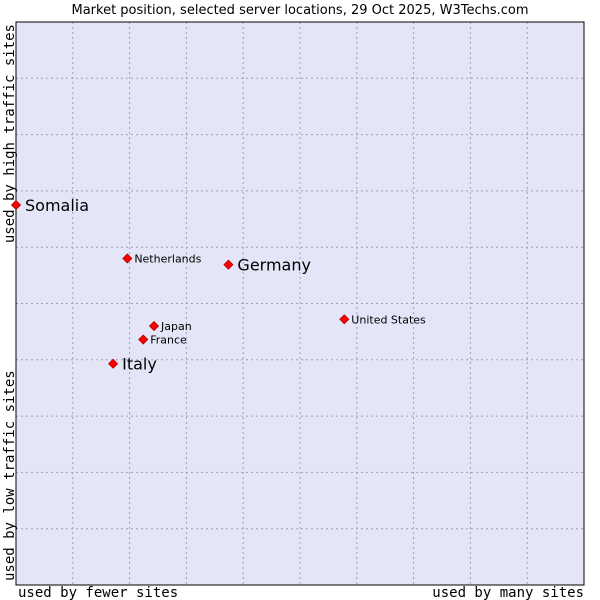  What do you see at coordinates (139, 364) in the screenshot?
I see `point-label-italy: Italy` at bounding box center [139, 364].